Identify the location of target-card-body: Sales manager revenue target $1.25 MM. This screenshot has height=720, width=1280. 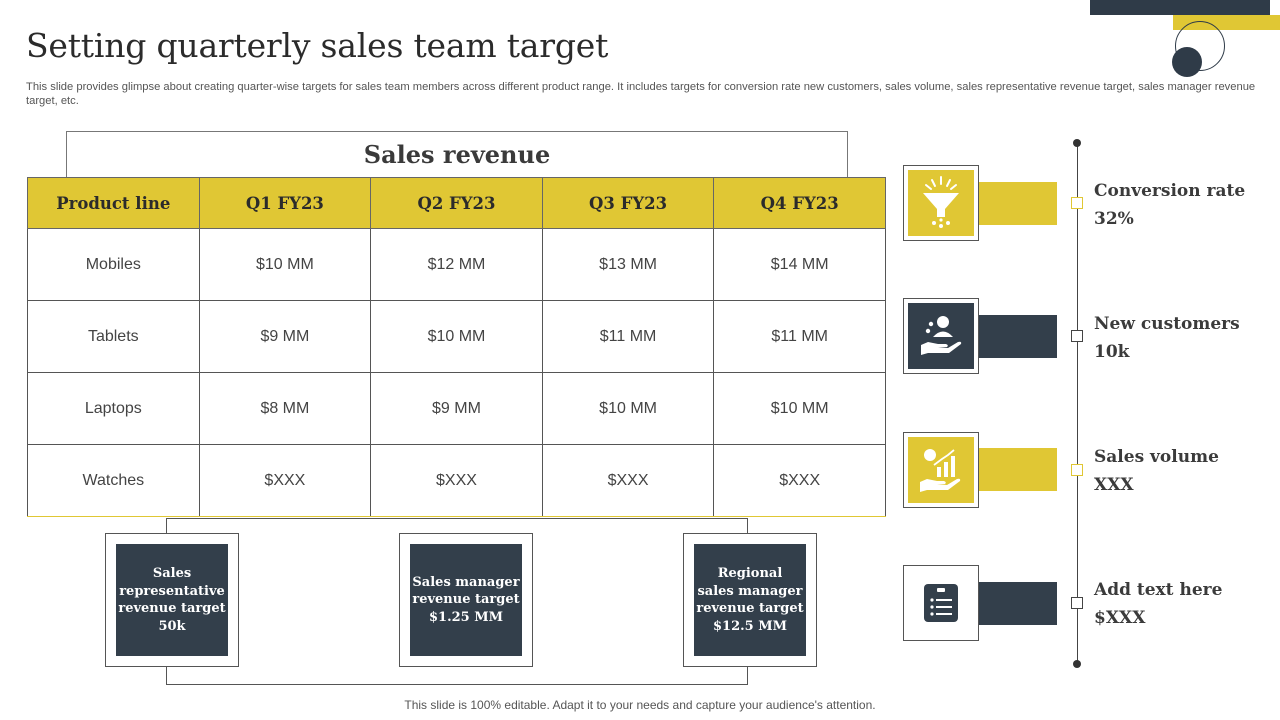
(466, 600).